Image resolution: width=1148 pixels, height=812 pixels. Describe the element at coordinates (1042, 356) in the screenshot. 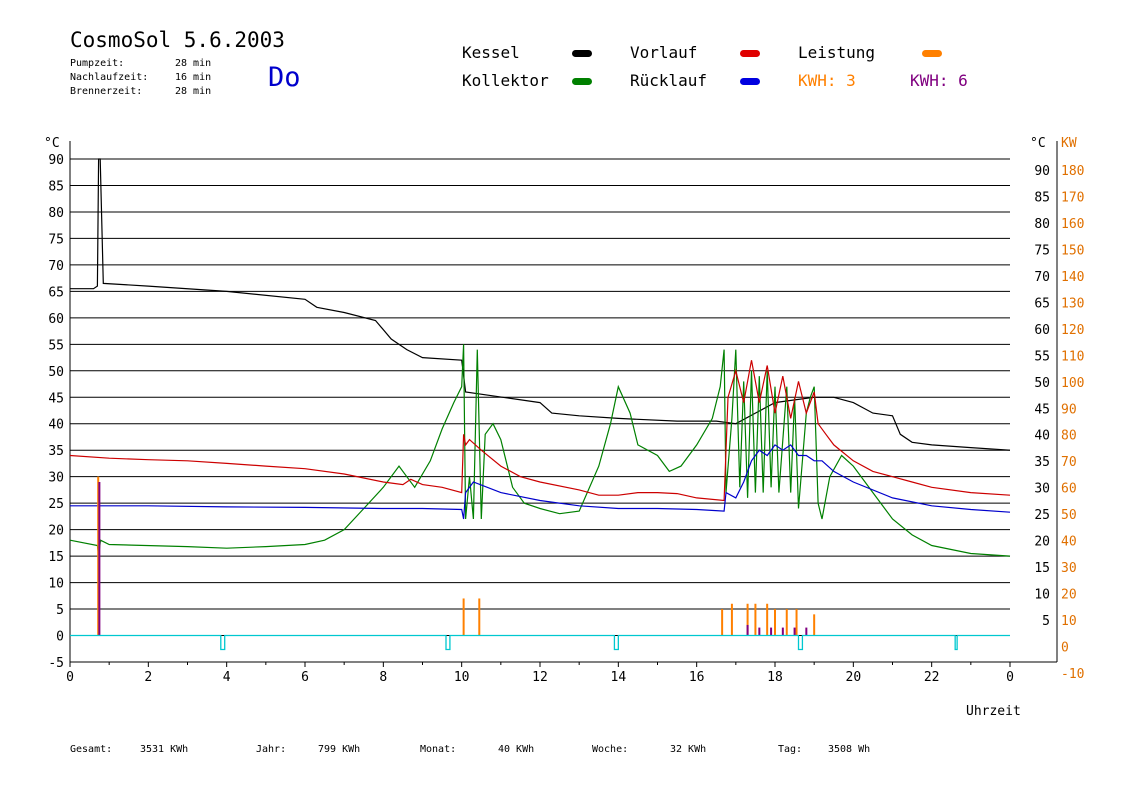

I see `y2-tick-label: 55` at that location.